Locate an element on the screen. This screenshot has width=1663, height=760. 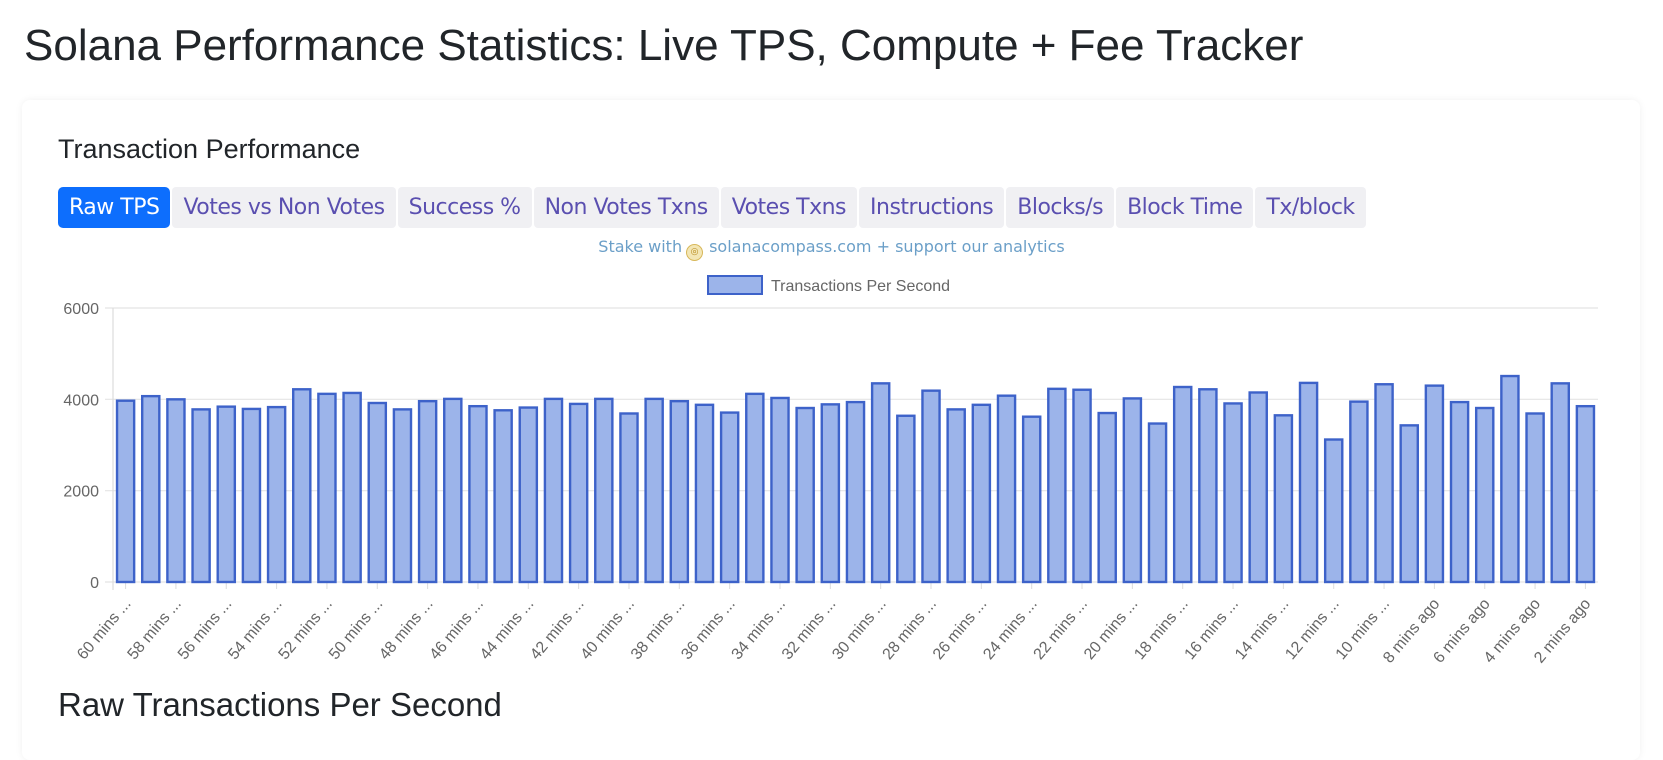
tab-raw-tps: Raw TPS is located at coordinates (114, 207).